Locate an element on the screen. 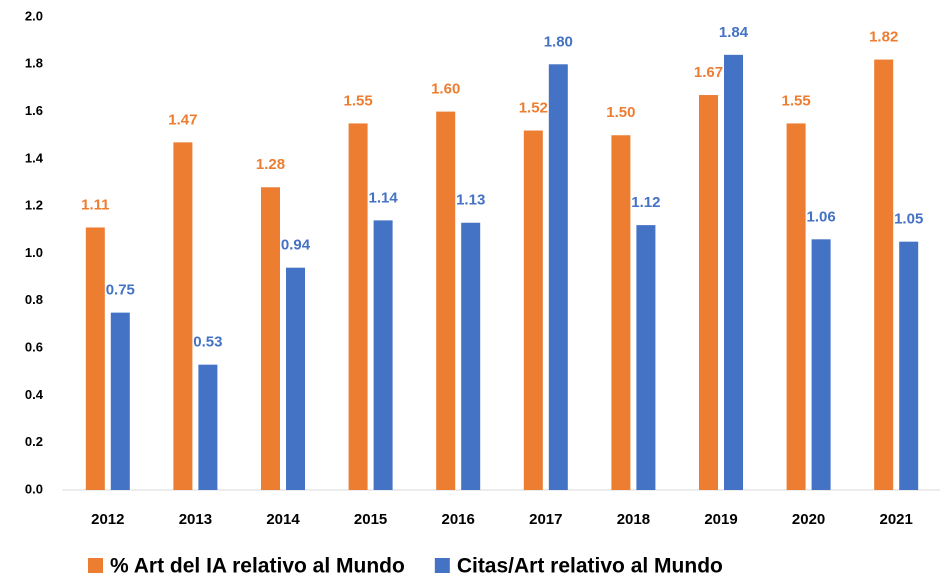  value-label: 1.06 is located at coordinates (820, 216).